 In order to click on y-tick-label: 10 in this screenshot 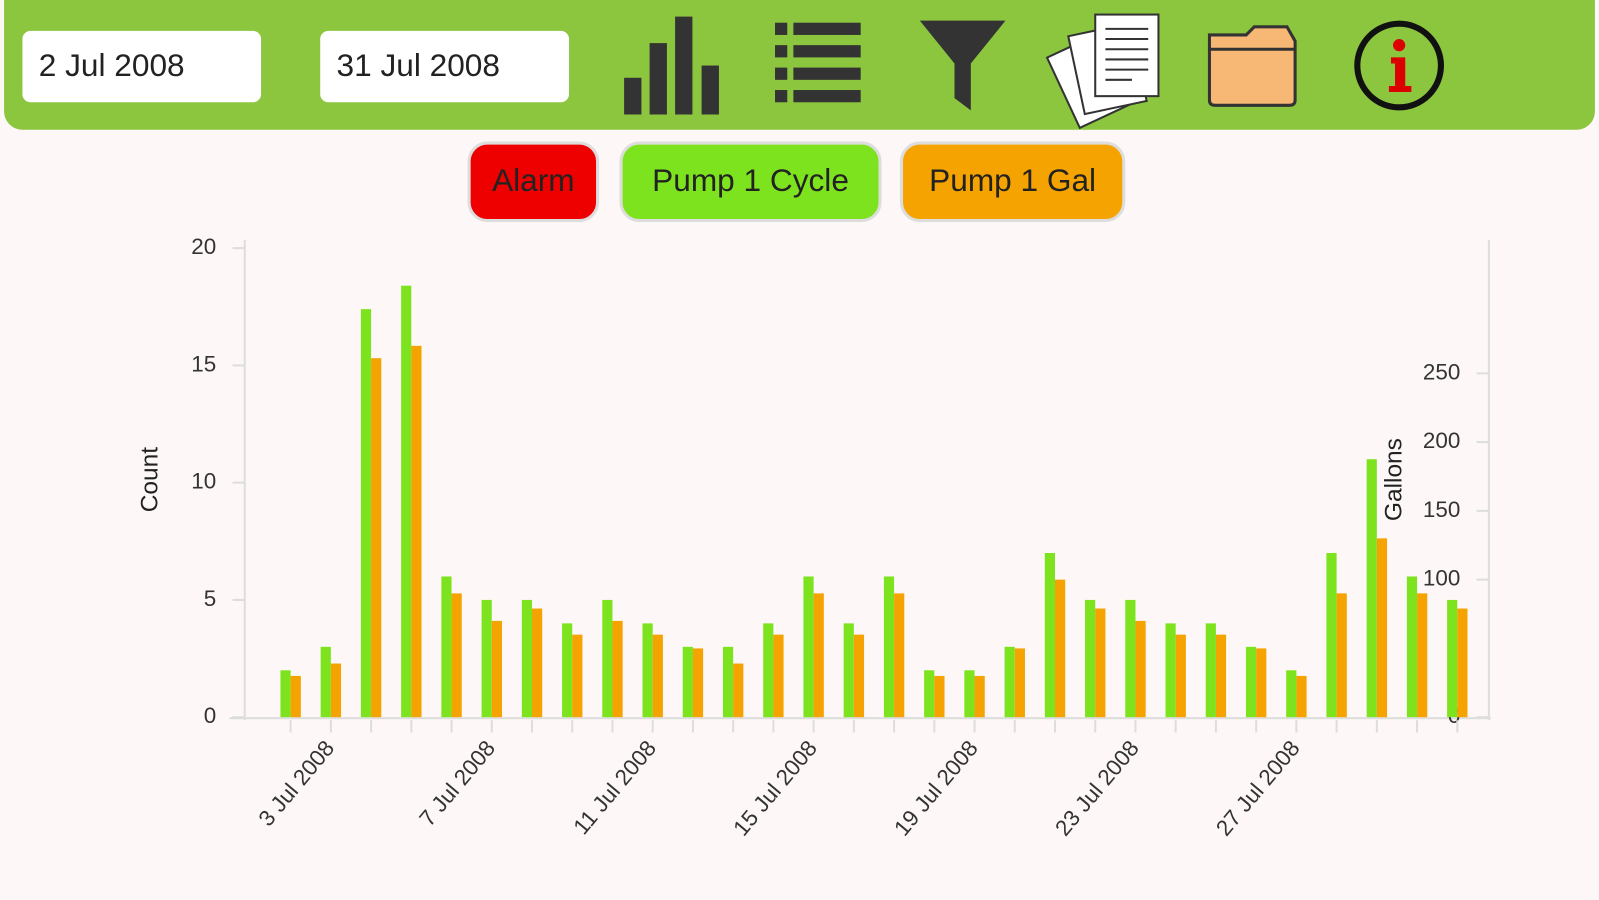, I will do `click(203, 481)`.